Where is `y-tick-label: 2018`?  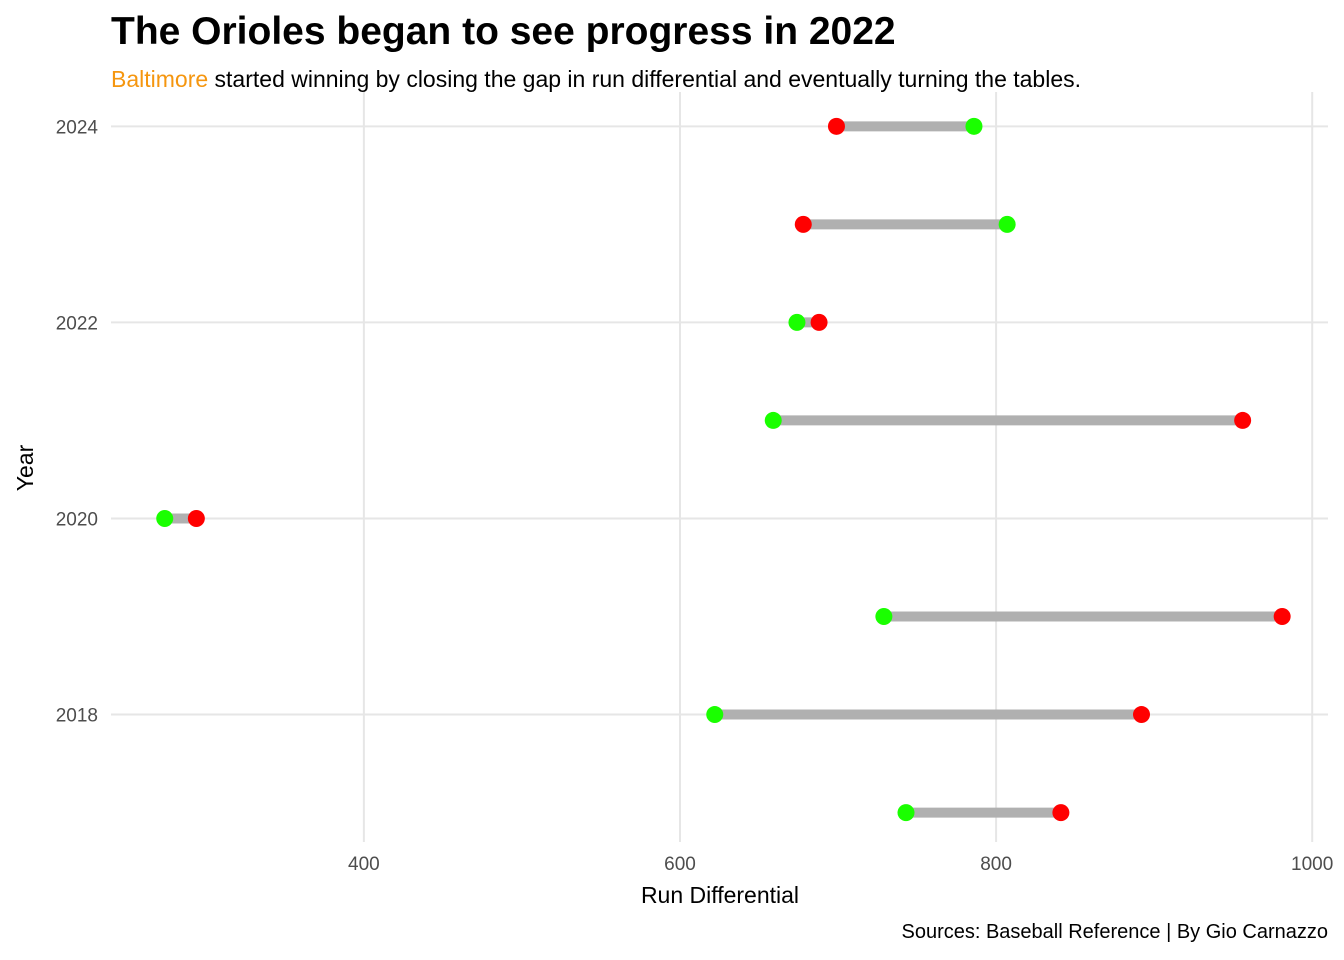 y-tick-label: 2018 is located at coordinates (77, 716).